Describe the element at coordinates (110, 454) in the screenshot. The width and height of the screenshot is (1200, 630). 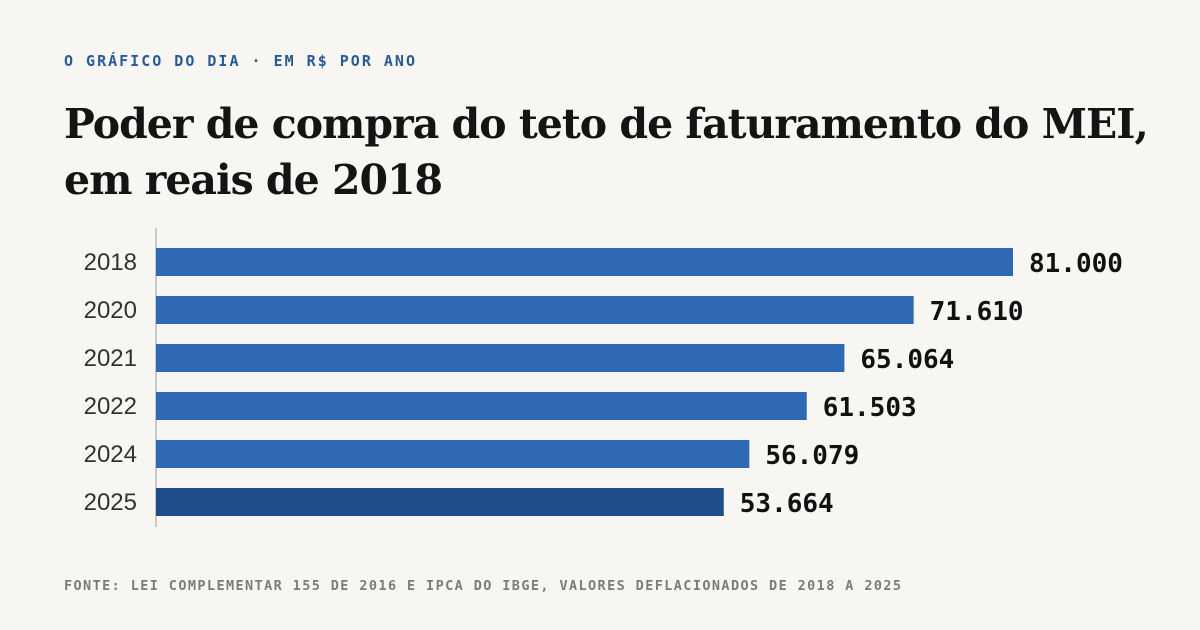
I see `category-label-2024: 2024` at that location.